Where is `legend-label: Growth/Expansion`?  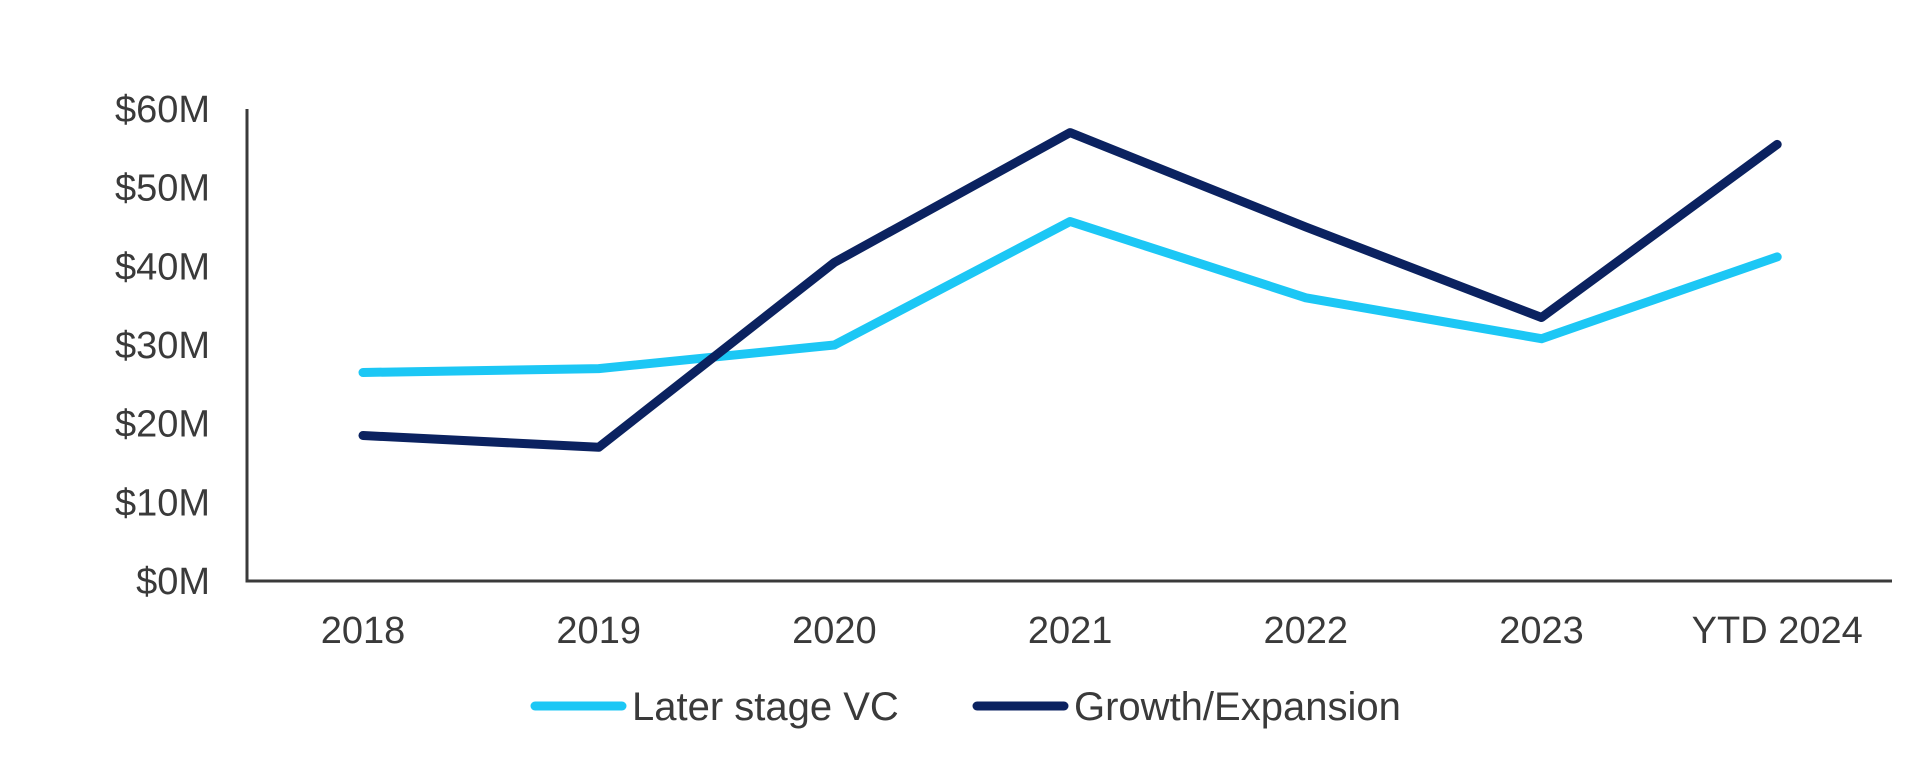
legend-label: Growth/Expansion is located at coordinates (1237, 707).